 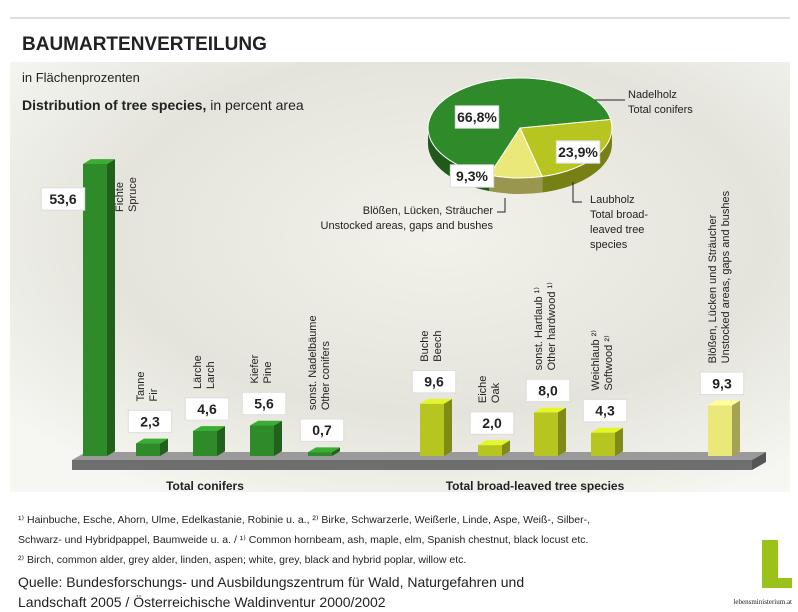 What do you see at coordinates (519, 126) in the screenshot?
I see `pie-slice` at bounding box center [519, 126].